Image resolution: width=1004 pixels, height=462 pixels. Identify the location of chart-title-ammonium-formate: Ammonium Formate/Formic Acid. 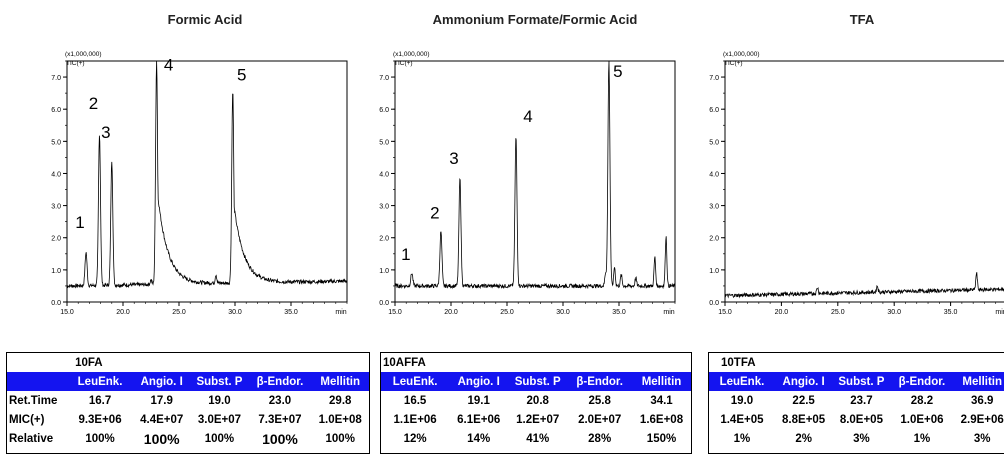
(535, 19).